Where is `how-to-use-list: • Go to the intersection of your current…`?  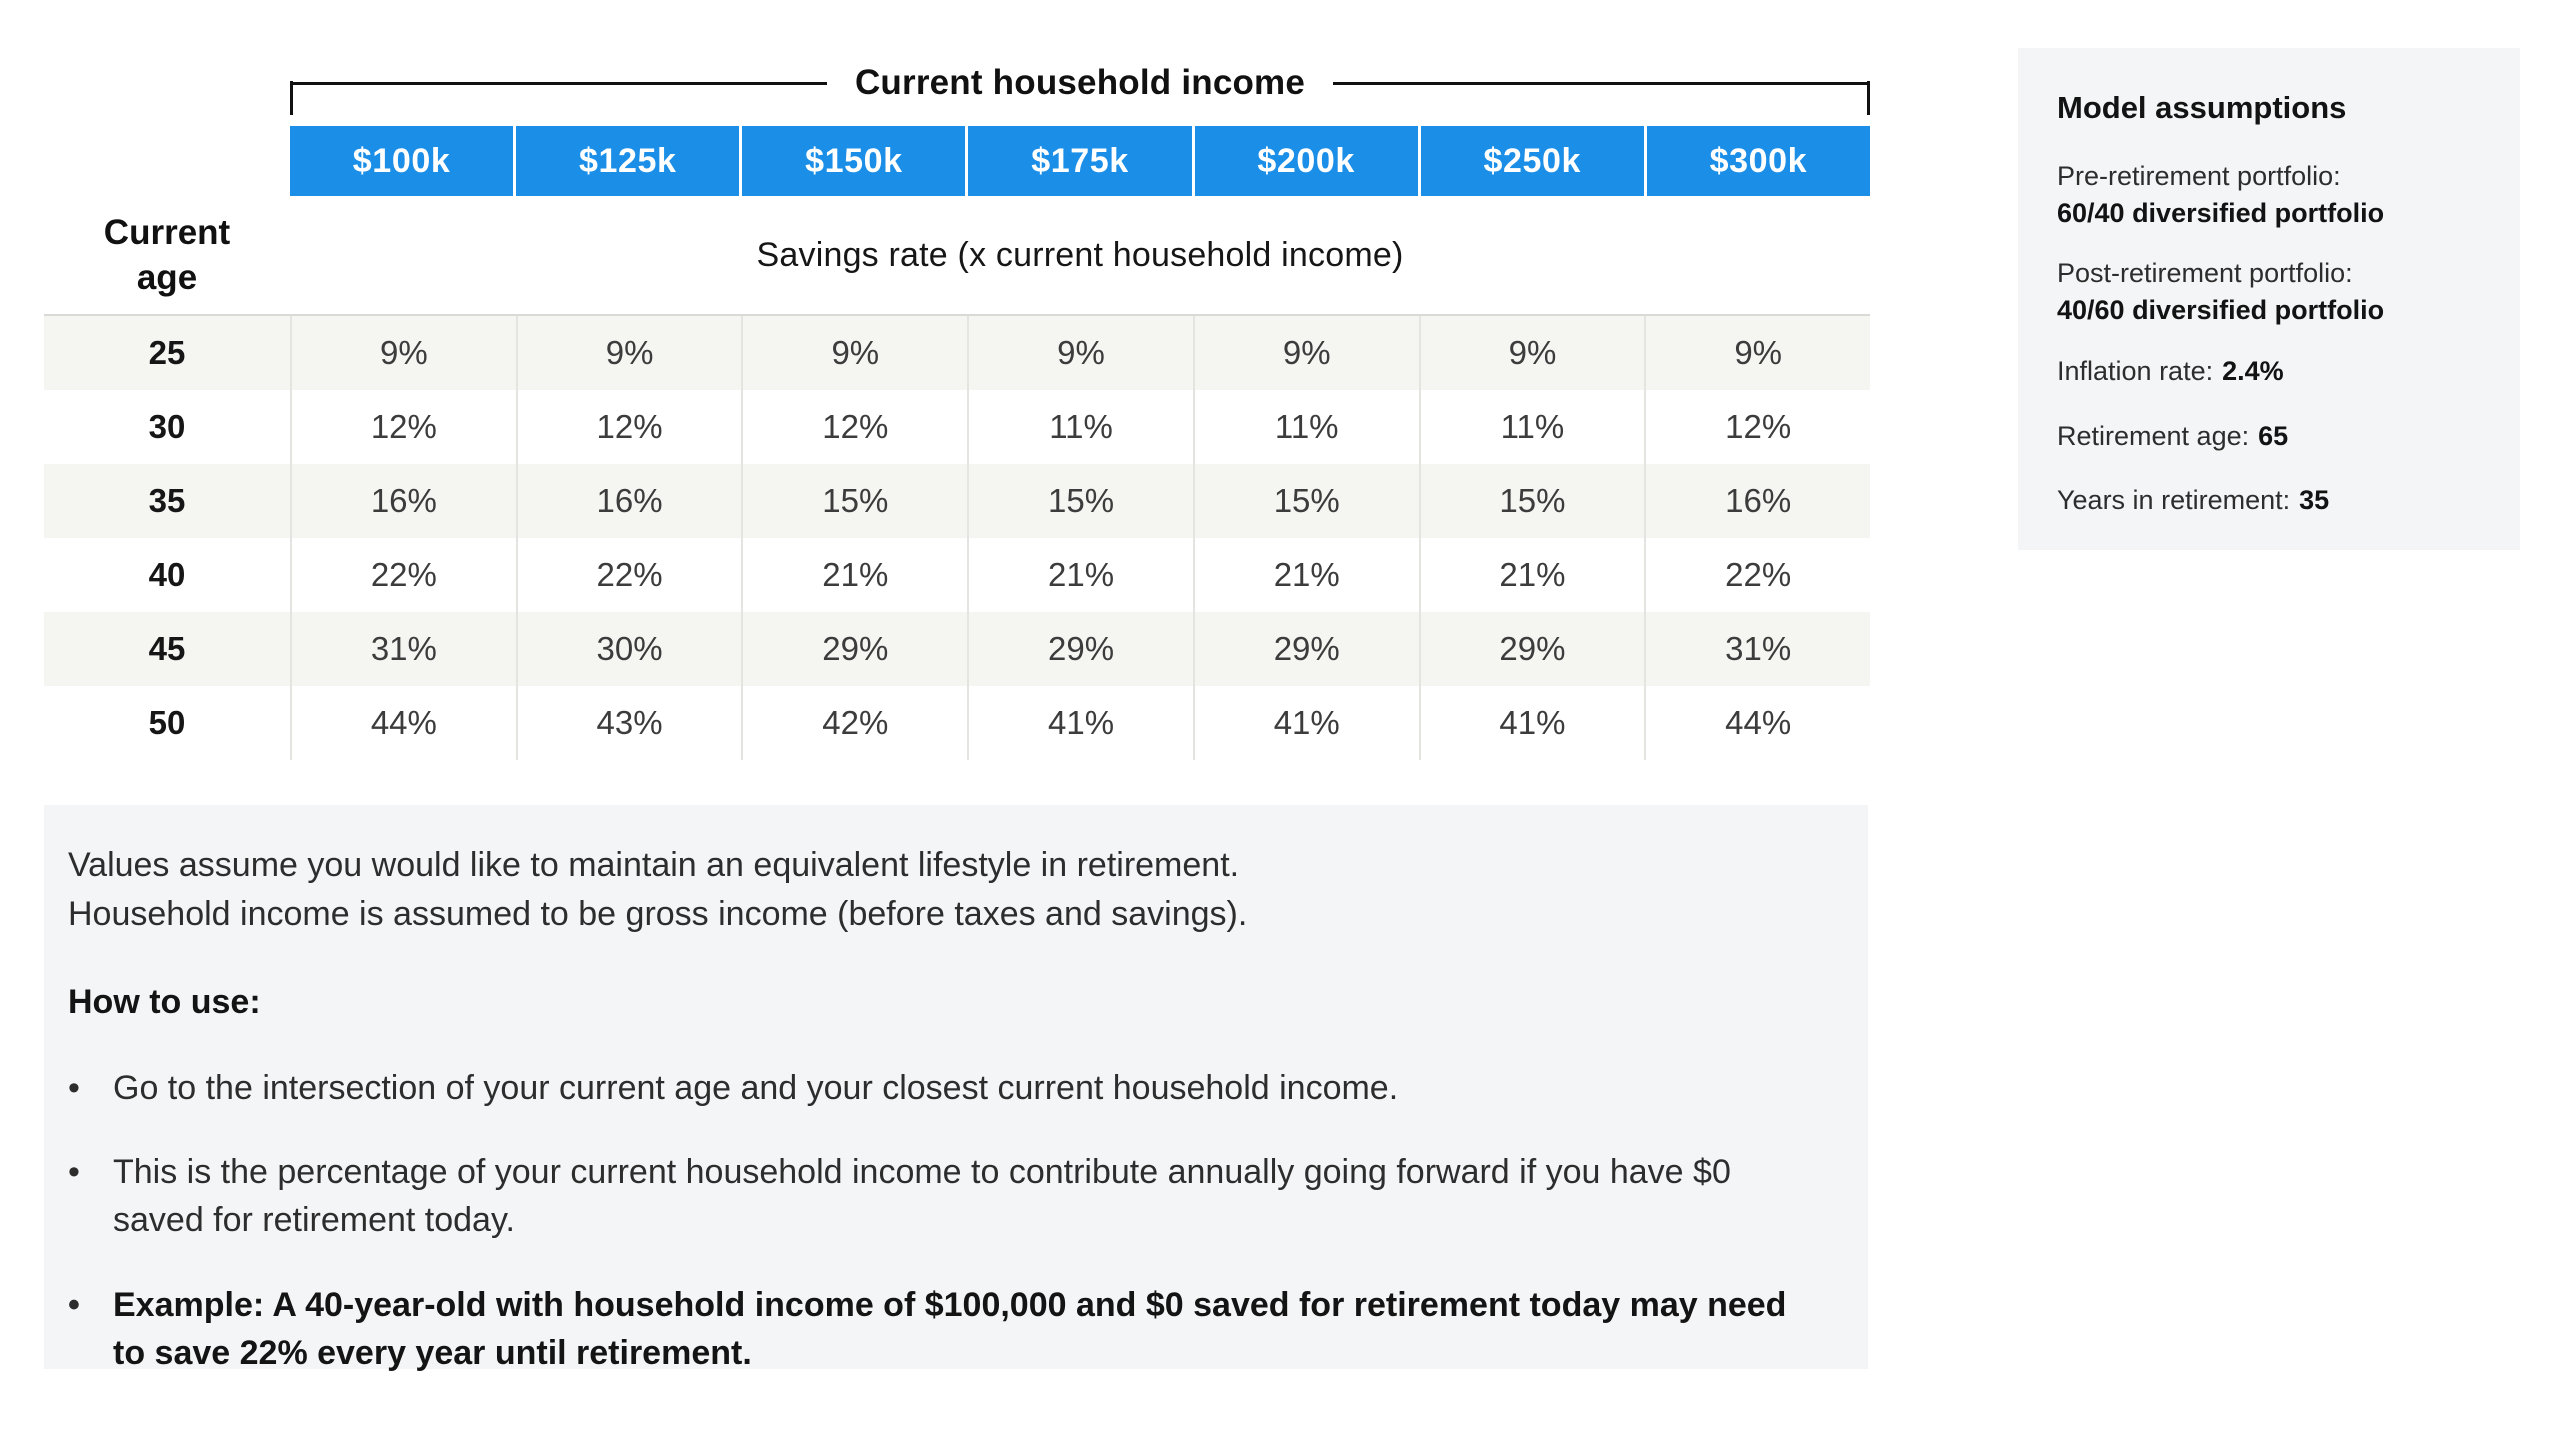
how-to-use-list: • Go to the intersection of your current… is located at coordinates (940, 1220).